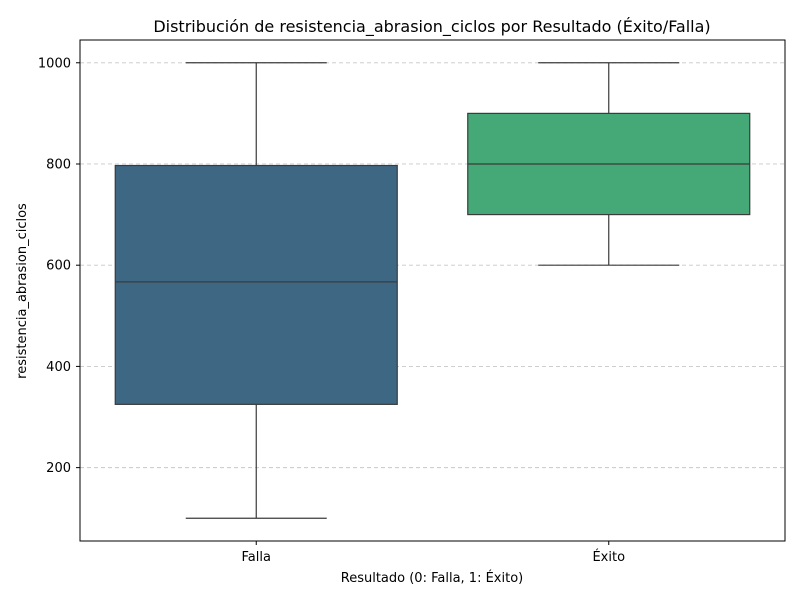  Describe the element at coordinates (608, 557) in the screenshot. I see `x-tick-label: Éxito` at that location.